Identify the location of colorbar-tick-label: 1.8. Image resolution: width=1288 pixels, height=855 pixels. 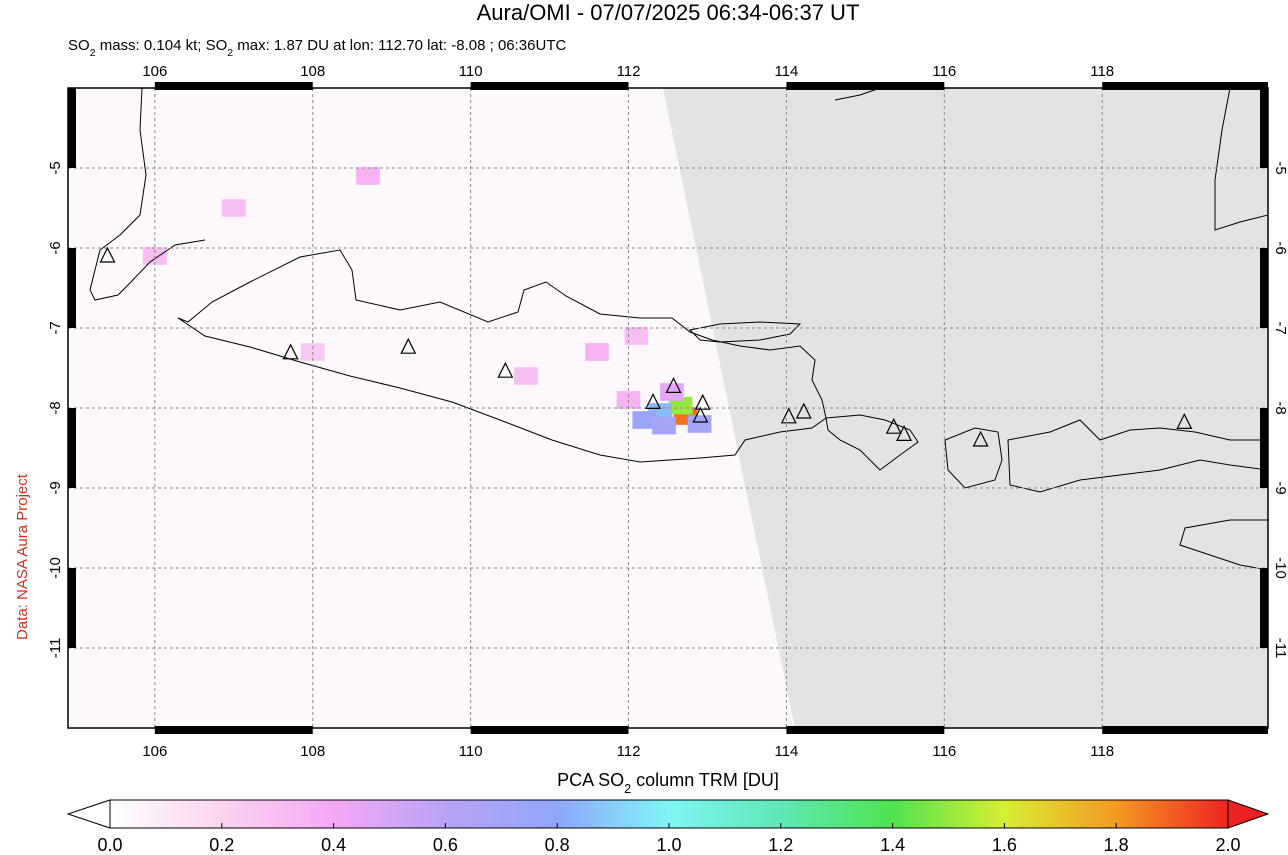
(1116, 845).